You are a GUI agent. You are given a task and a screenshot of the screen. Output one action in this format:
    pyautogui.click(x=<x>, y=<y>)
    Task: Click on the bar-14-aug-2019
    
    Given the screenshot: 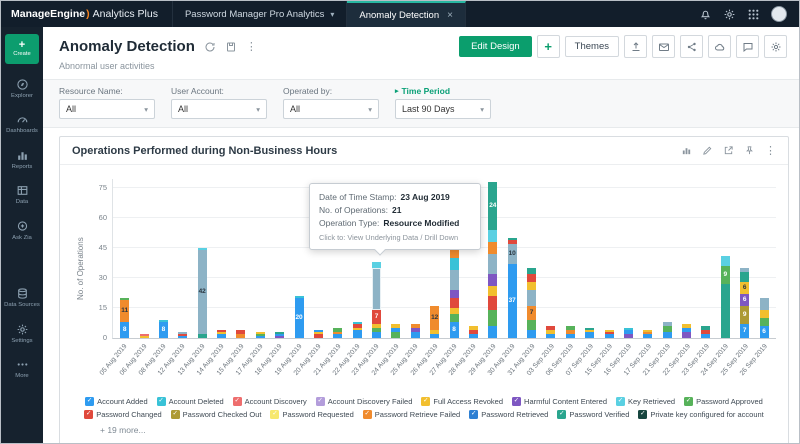 What is the action you would take?
    pyautogui.click(x=222, y=334)
    